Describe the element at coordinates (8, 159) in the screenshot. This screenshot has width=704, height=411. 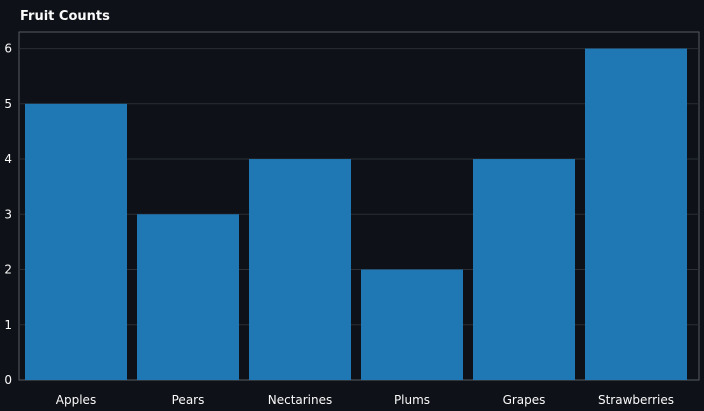
I see `y-tick-label: 4` at that location.